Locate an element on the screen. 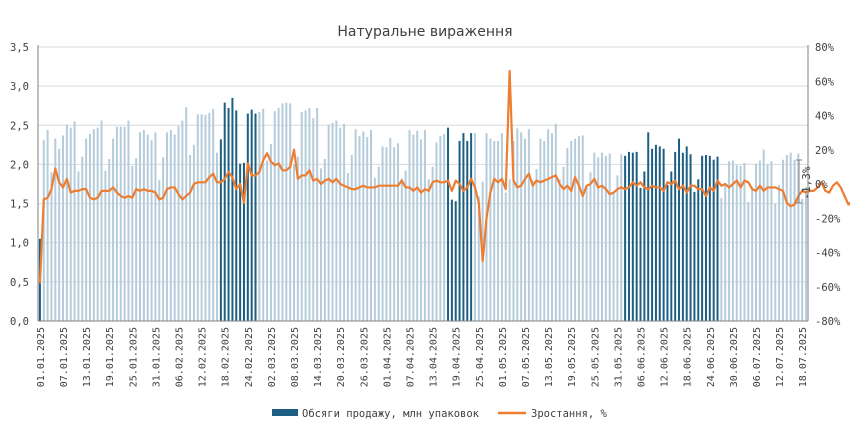 Image resolution: width=850 pixels, height=431 pixels. y-right-tick-label: 60% is located at coordinates (825, 82).